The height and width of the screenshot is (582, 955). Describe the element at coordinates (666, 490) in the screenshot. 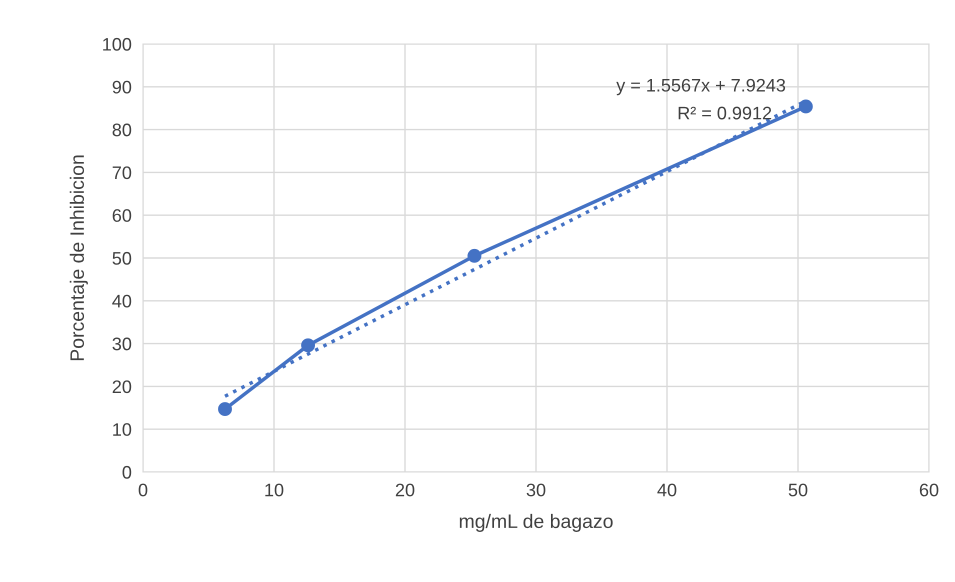

I see `x-tick-label: 40` at that location.